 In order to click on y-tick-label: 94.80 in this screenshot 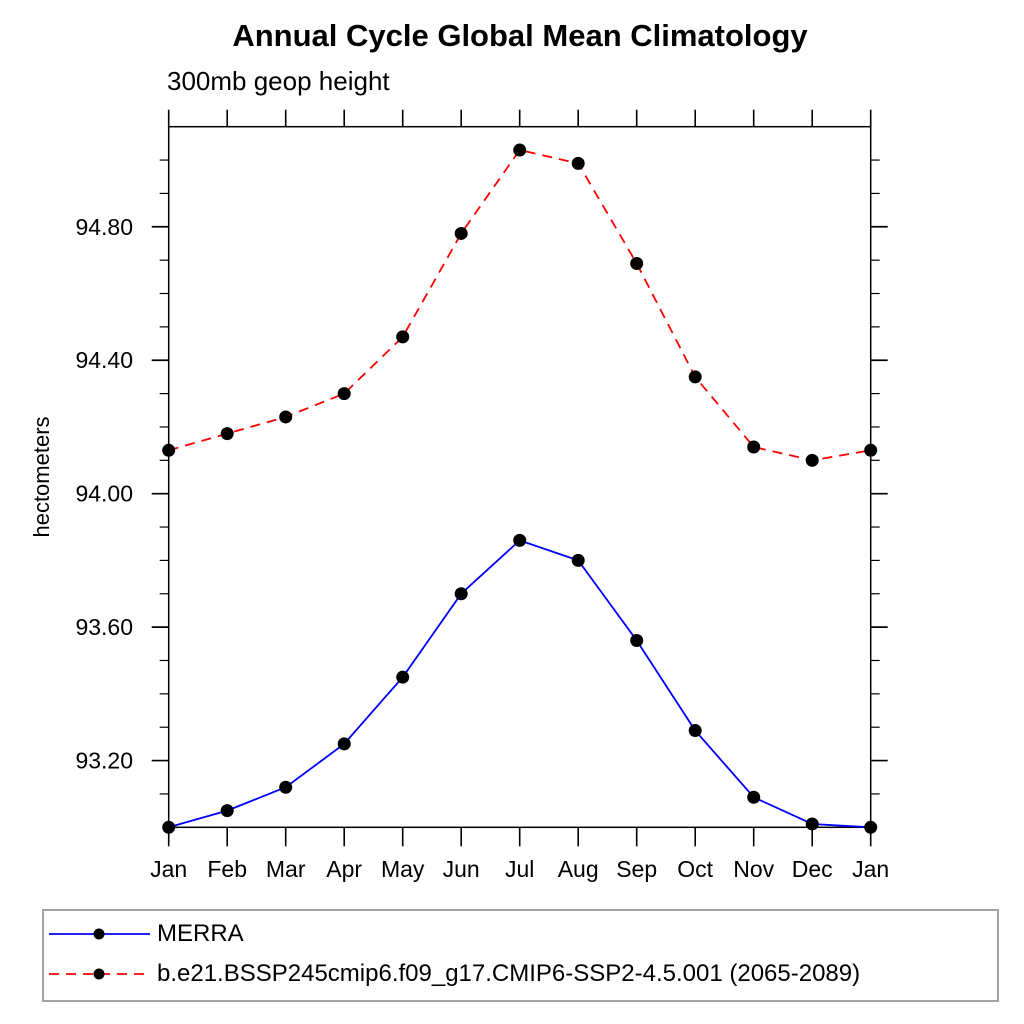, I will do `click(104, 227)`.